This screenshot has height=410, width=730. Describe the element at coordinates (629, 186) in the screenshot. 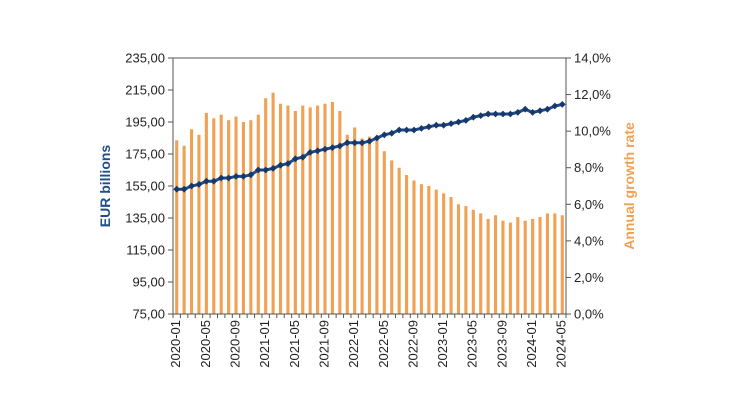

I see `right-axis-title: Annual growth rate` at that location.